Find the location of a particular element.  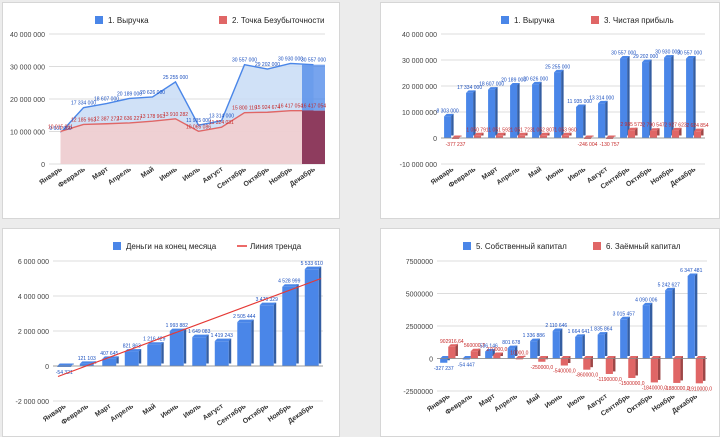

data-label: 3 015 457 is located at coordinates (624, 314).